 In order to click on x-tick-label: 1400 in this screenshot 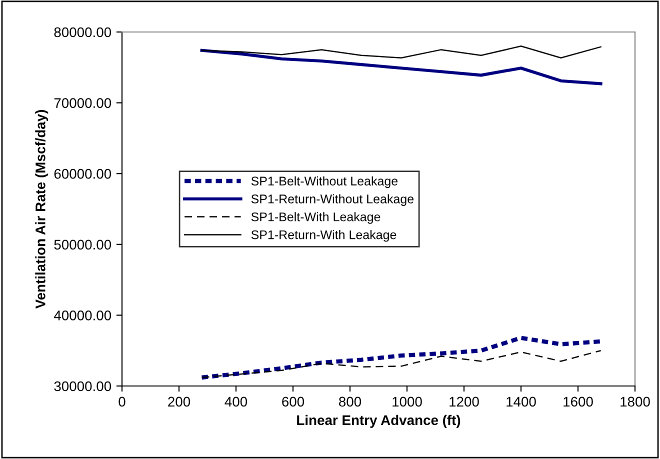, I will do `click(521, 401)`.